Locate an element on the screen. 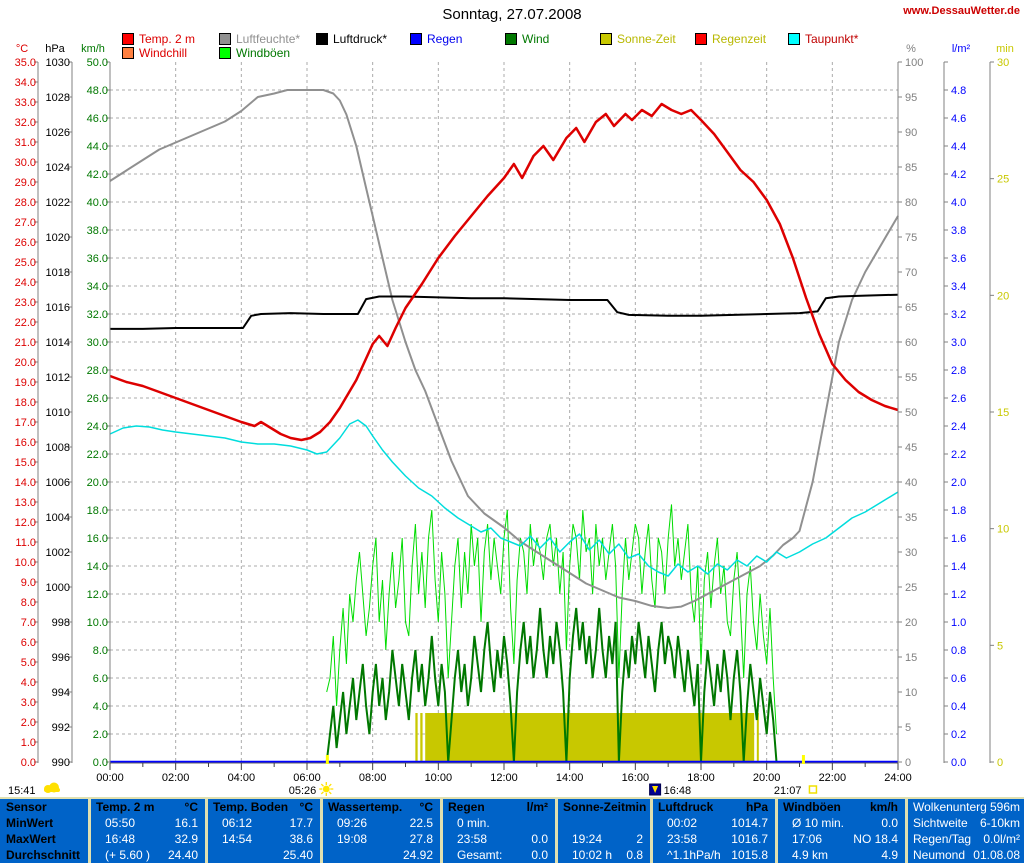 The image size is (1024, 863). tick-label: 15.0 is located at coordinates (25, 463).